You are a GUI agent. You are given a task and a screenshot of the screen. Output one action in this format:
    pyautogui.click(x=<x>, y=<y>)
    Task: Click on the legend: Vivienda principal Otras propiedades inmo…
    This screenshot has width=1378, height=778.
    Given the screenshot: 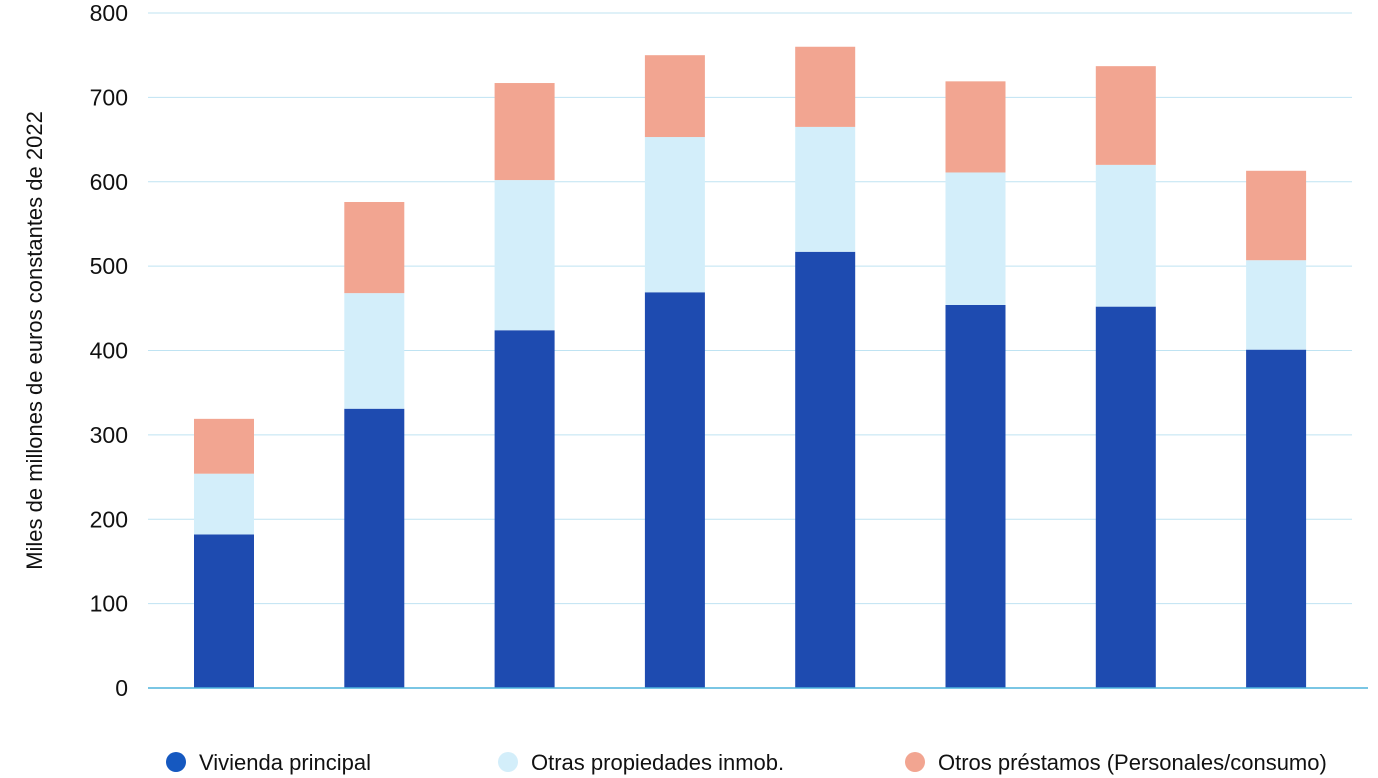 What is the action you would take?
    pyautogui.click(x=746, y=762)
    